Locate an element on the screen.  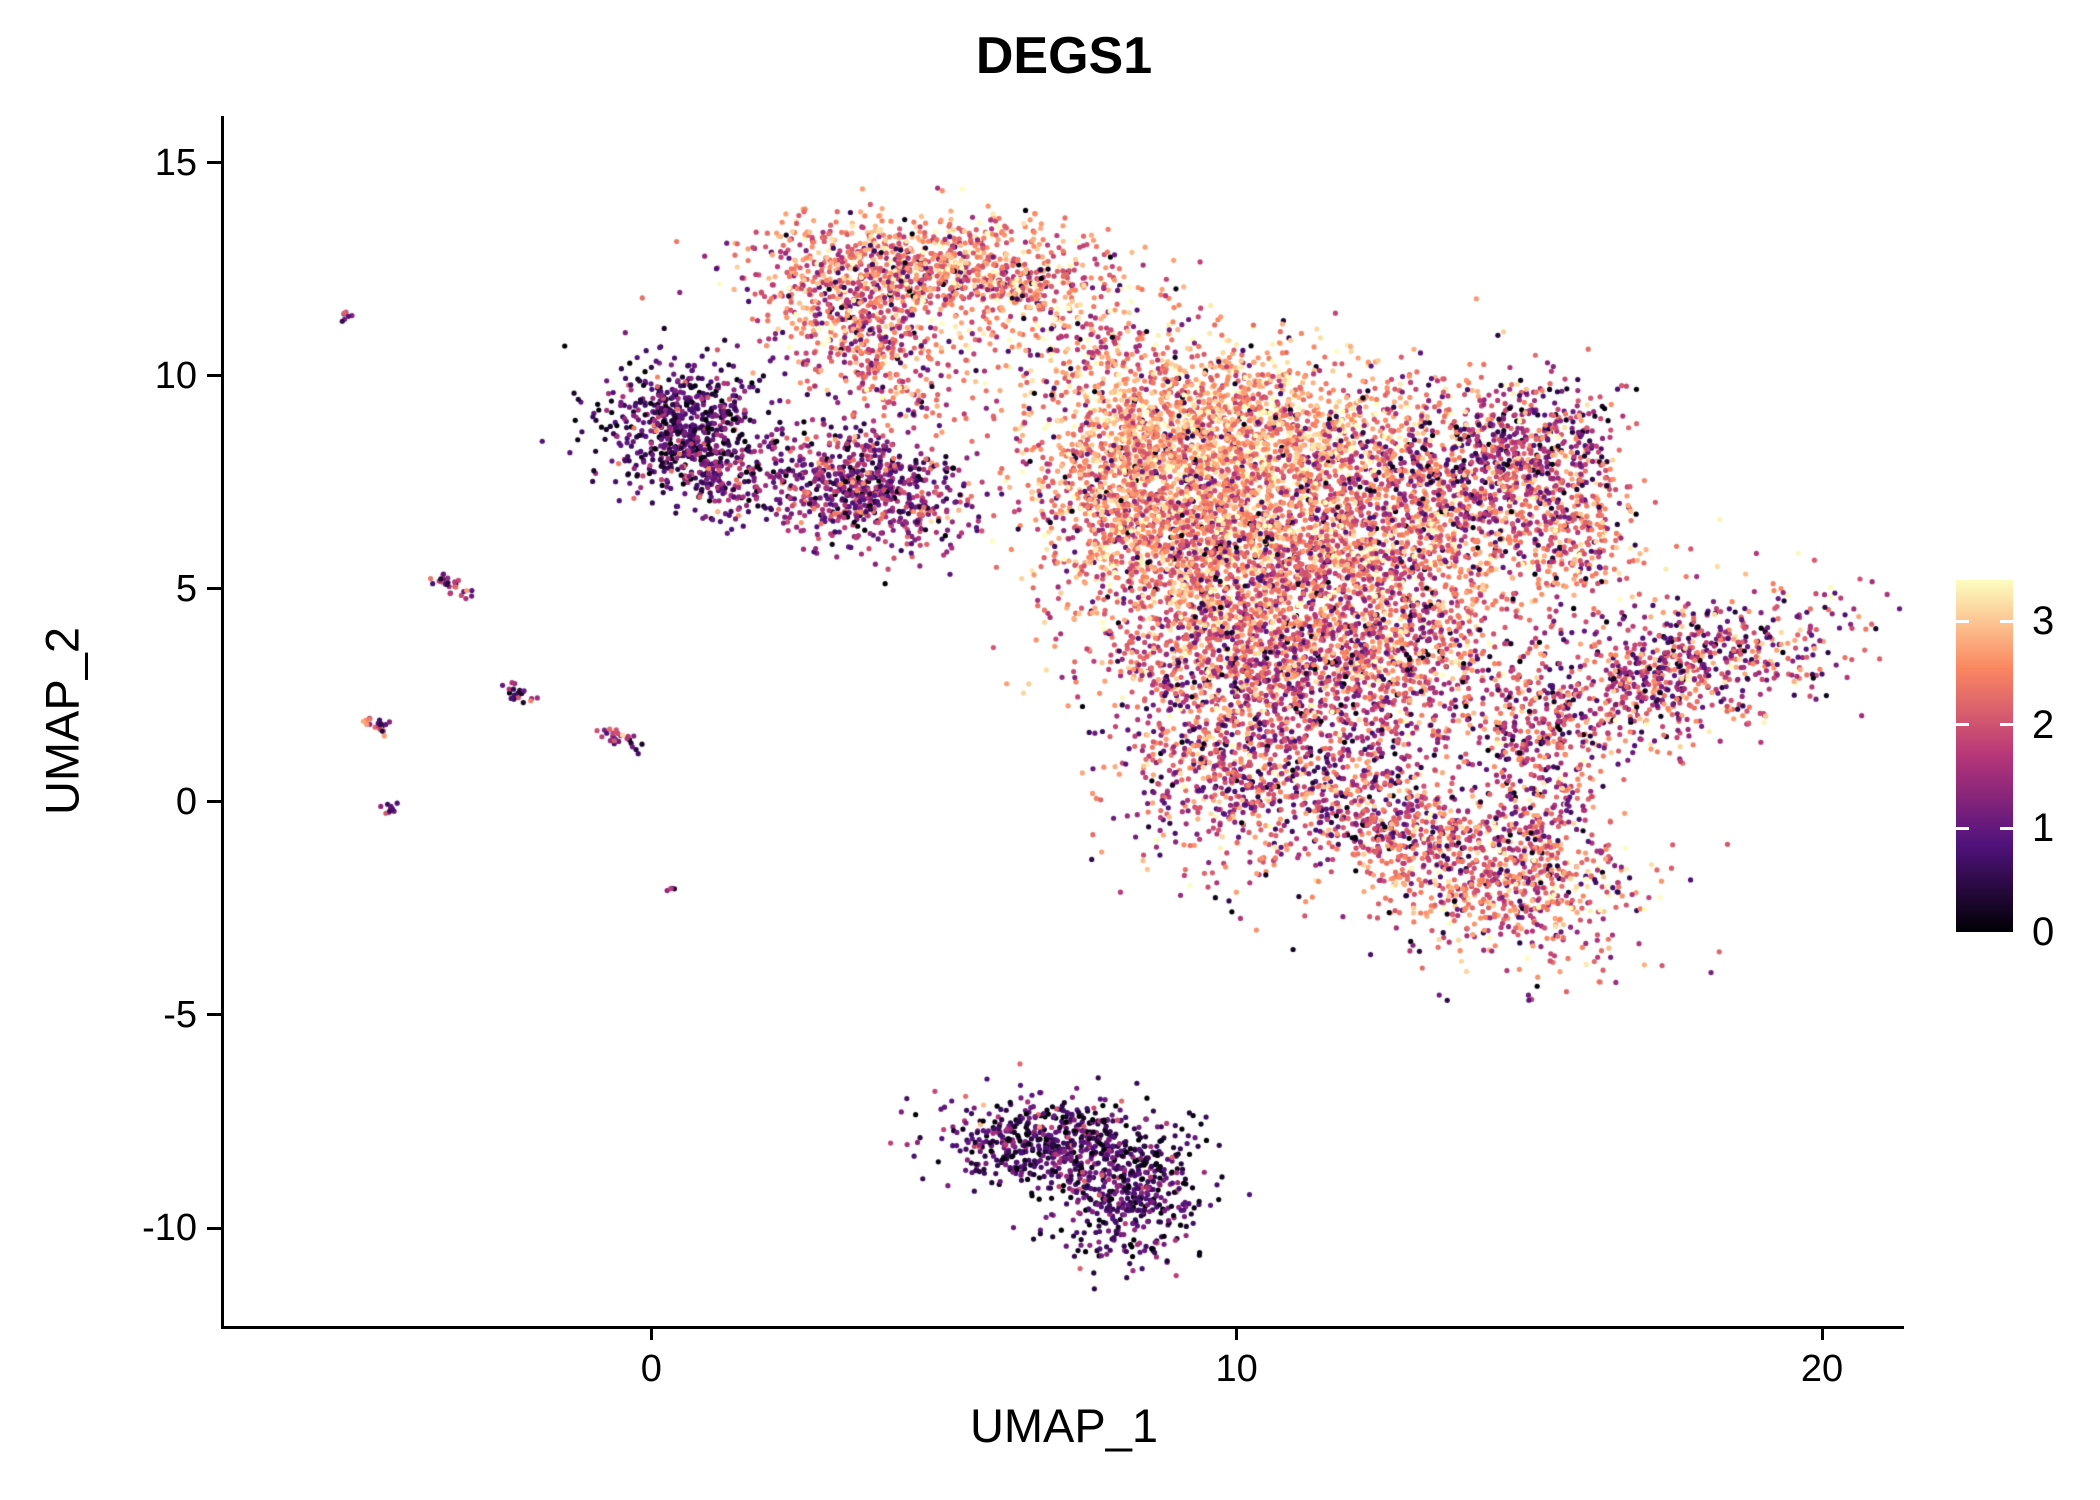
x-tick-label: 10 is located at coordinates (1236, 1369).